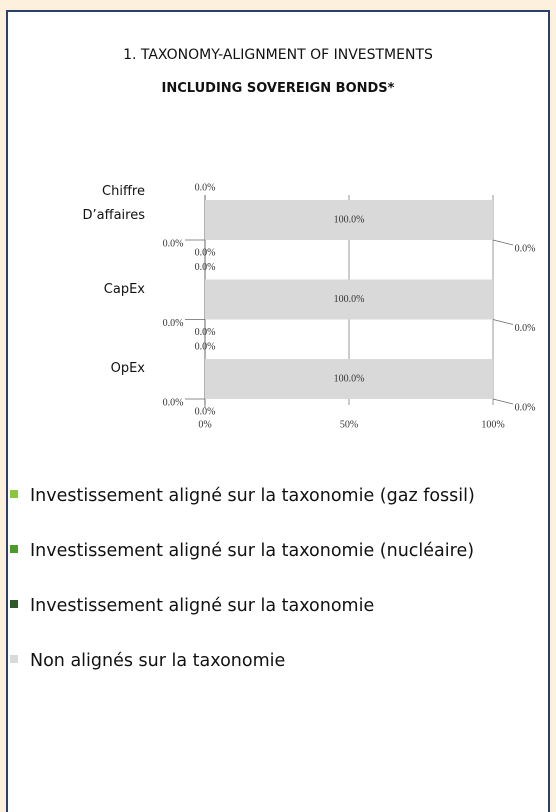 This screenshot has height=812, width=556. What do you see at coordinates (349, 424) in the screenshot?
I see `x-tick-label: 50%` at bounding box center [349, 424].